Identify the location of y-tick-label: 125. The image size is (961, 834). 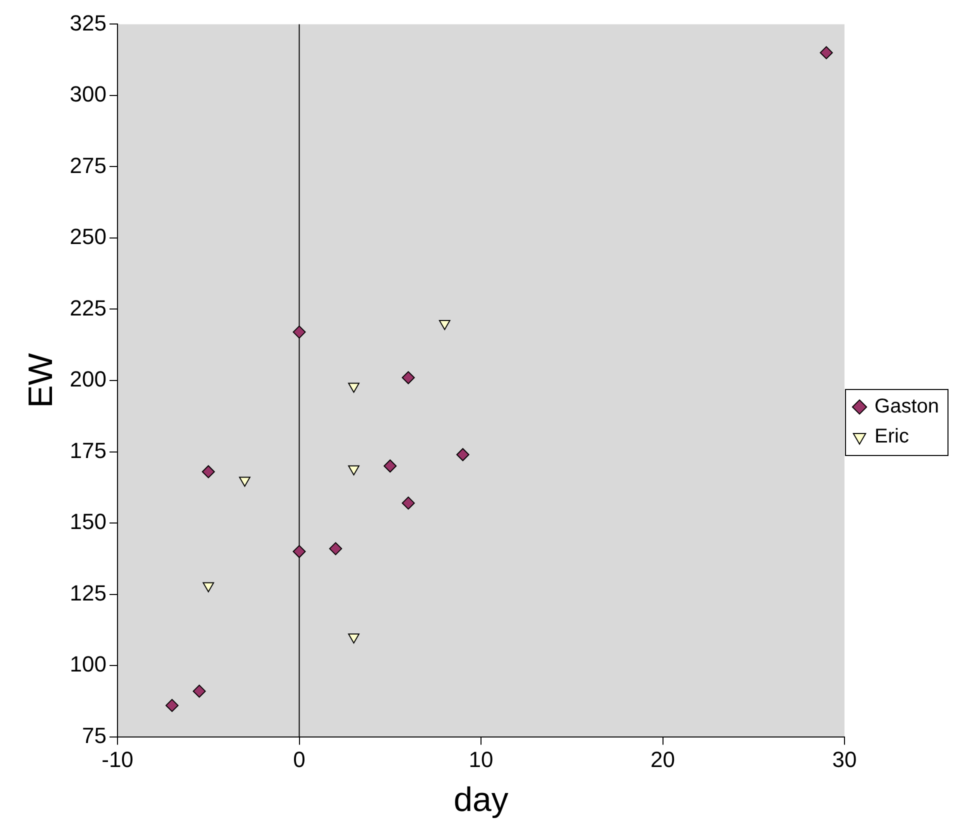
(88, 593).